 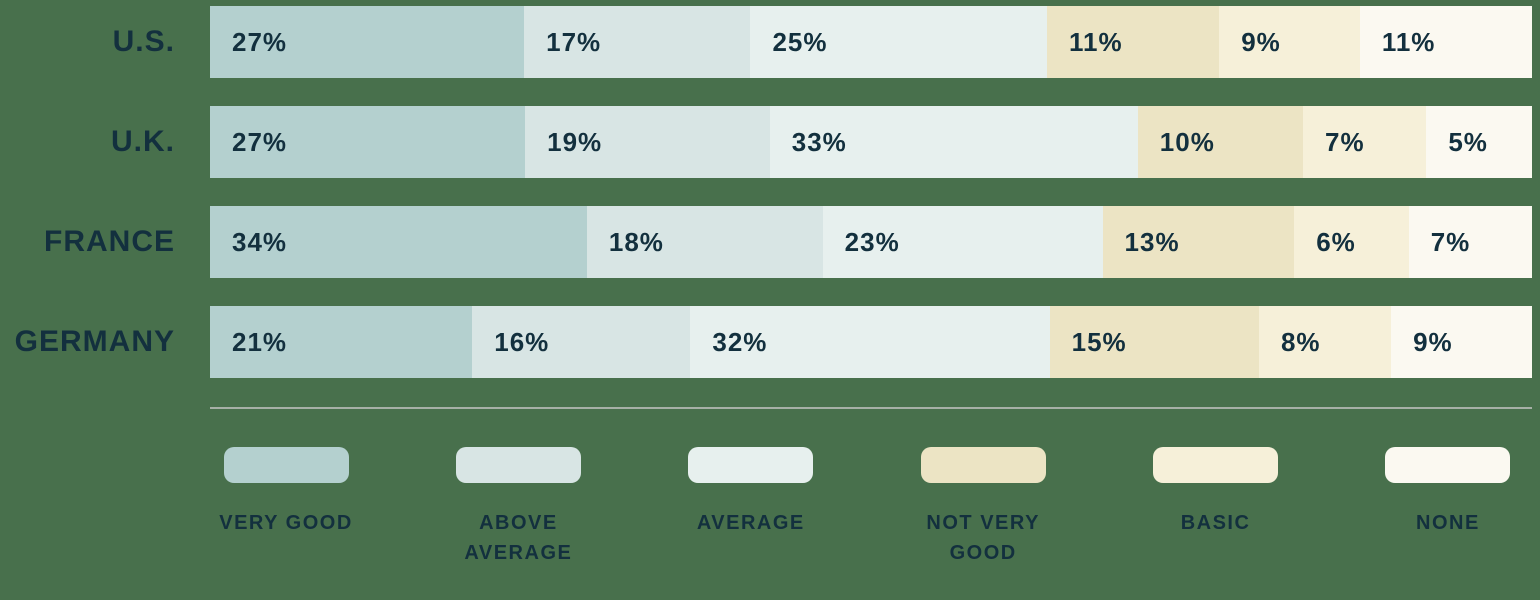 What do you see at coordinates (581, 342) in the screenshot?
I see `bar-segment: 16%` at bounding box center [581, 342].